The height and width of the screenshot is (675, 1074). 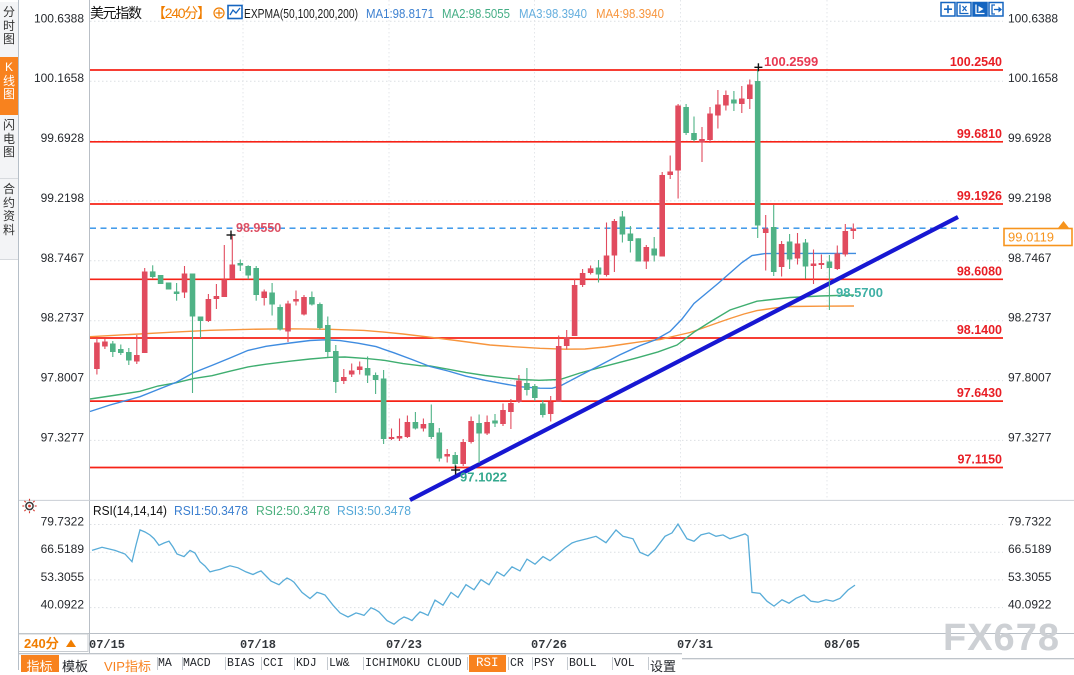 I want to click on svg-text: 07/23, so click(x=404, y=645).